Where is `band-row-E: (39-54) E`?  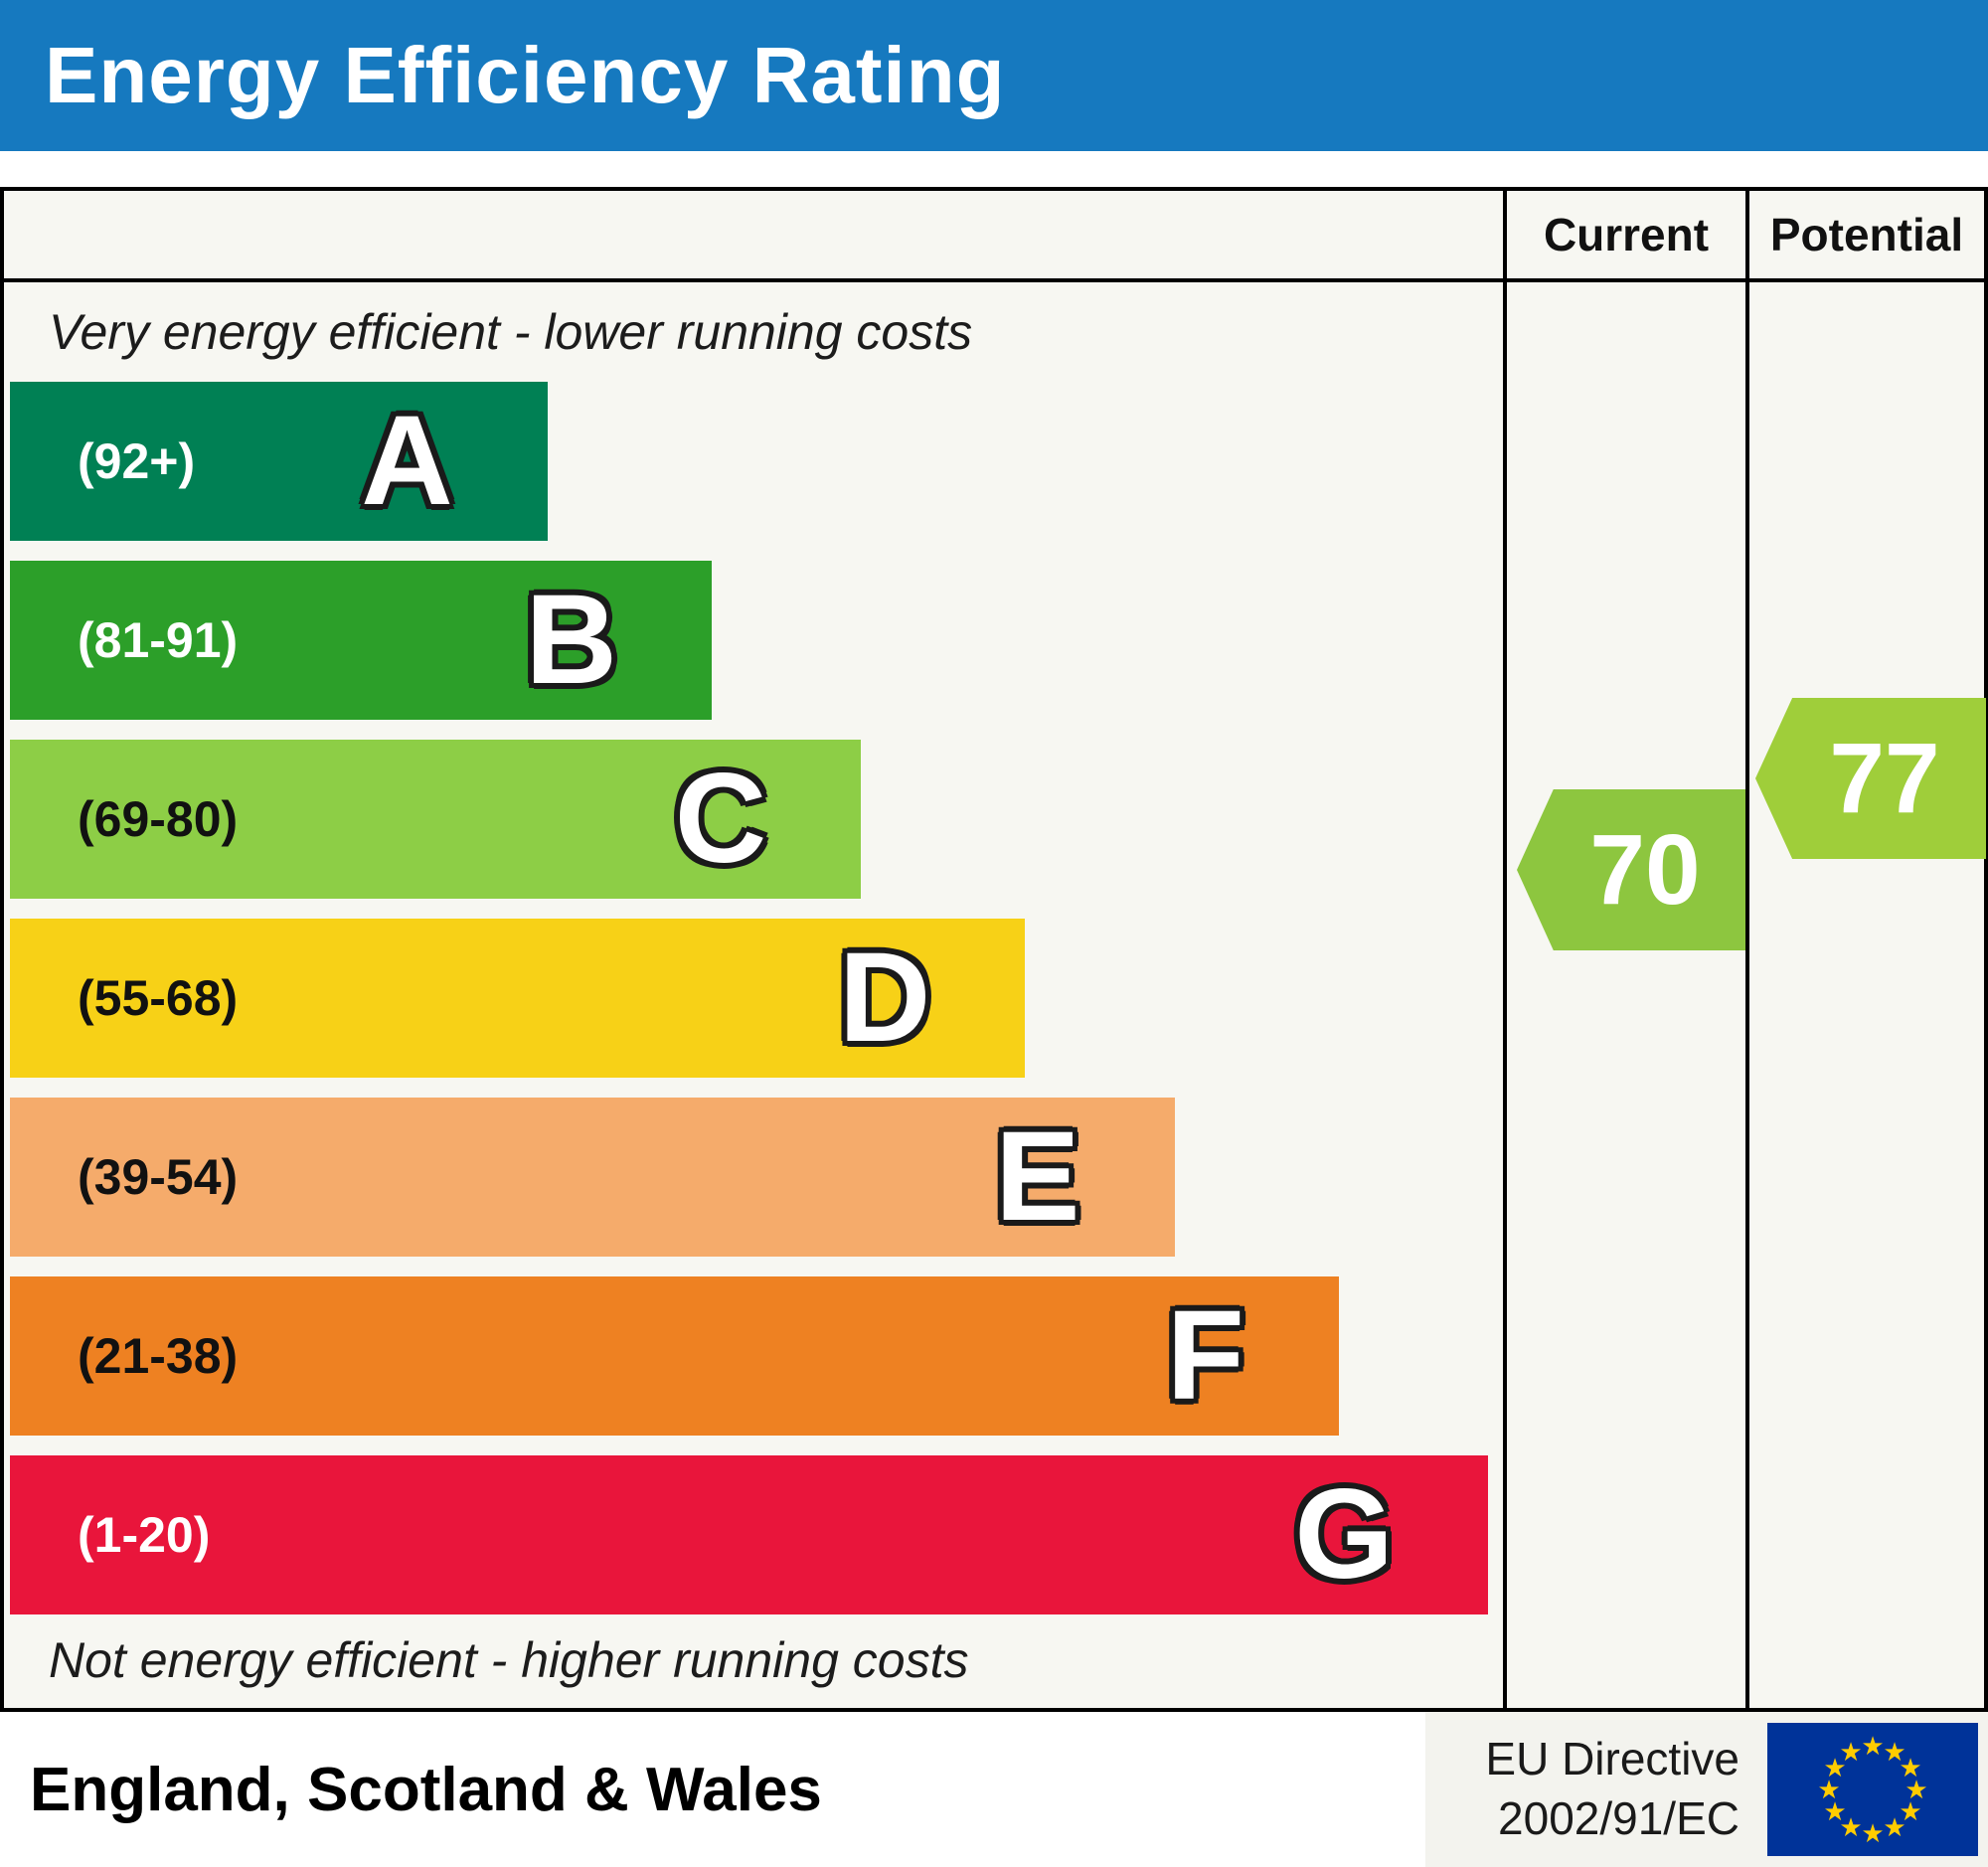 band-row-E: (39-54) E is located at coordinates (756, 1177).